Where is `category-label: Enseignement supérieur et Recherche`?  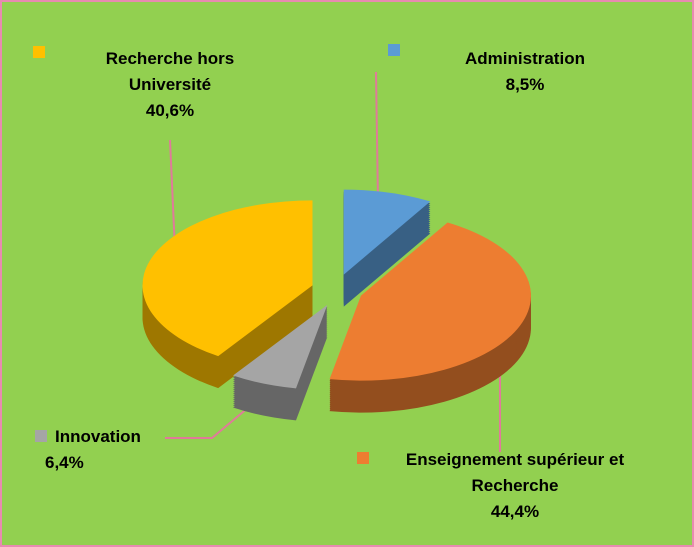 category-label: Enseignement supérieur et Recherche is located at coordinates (515, 472).